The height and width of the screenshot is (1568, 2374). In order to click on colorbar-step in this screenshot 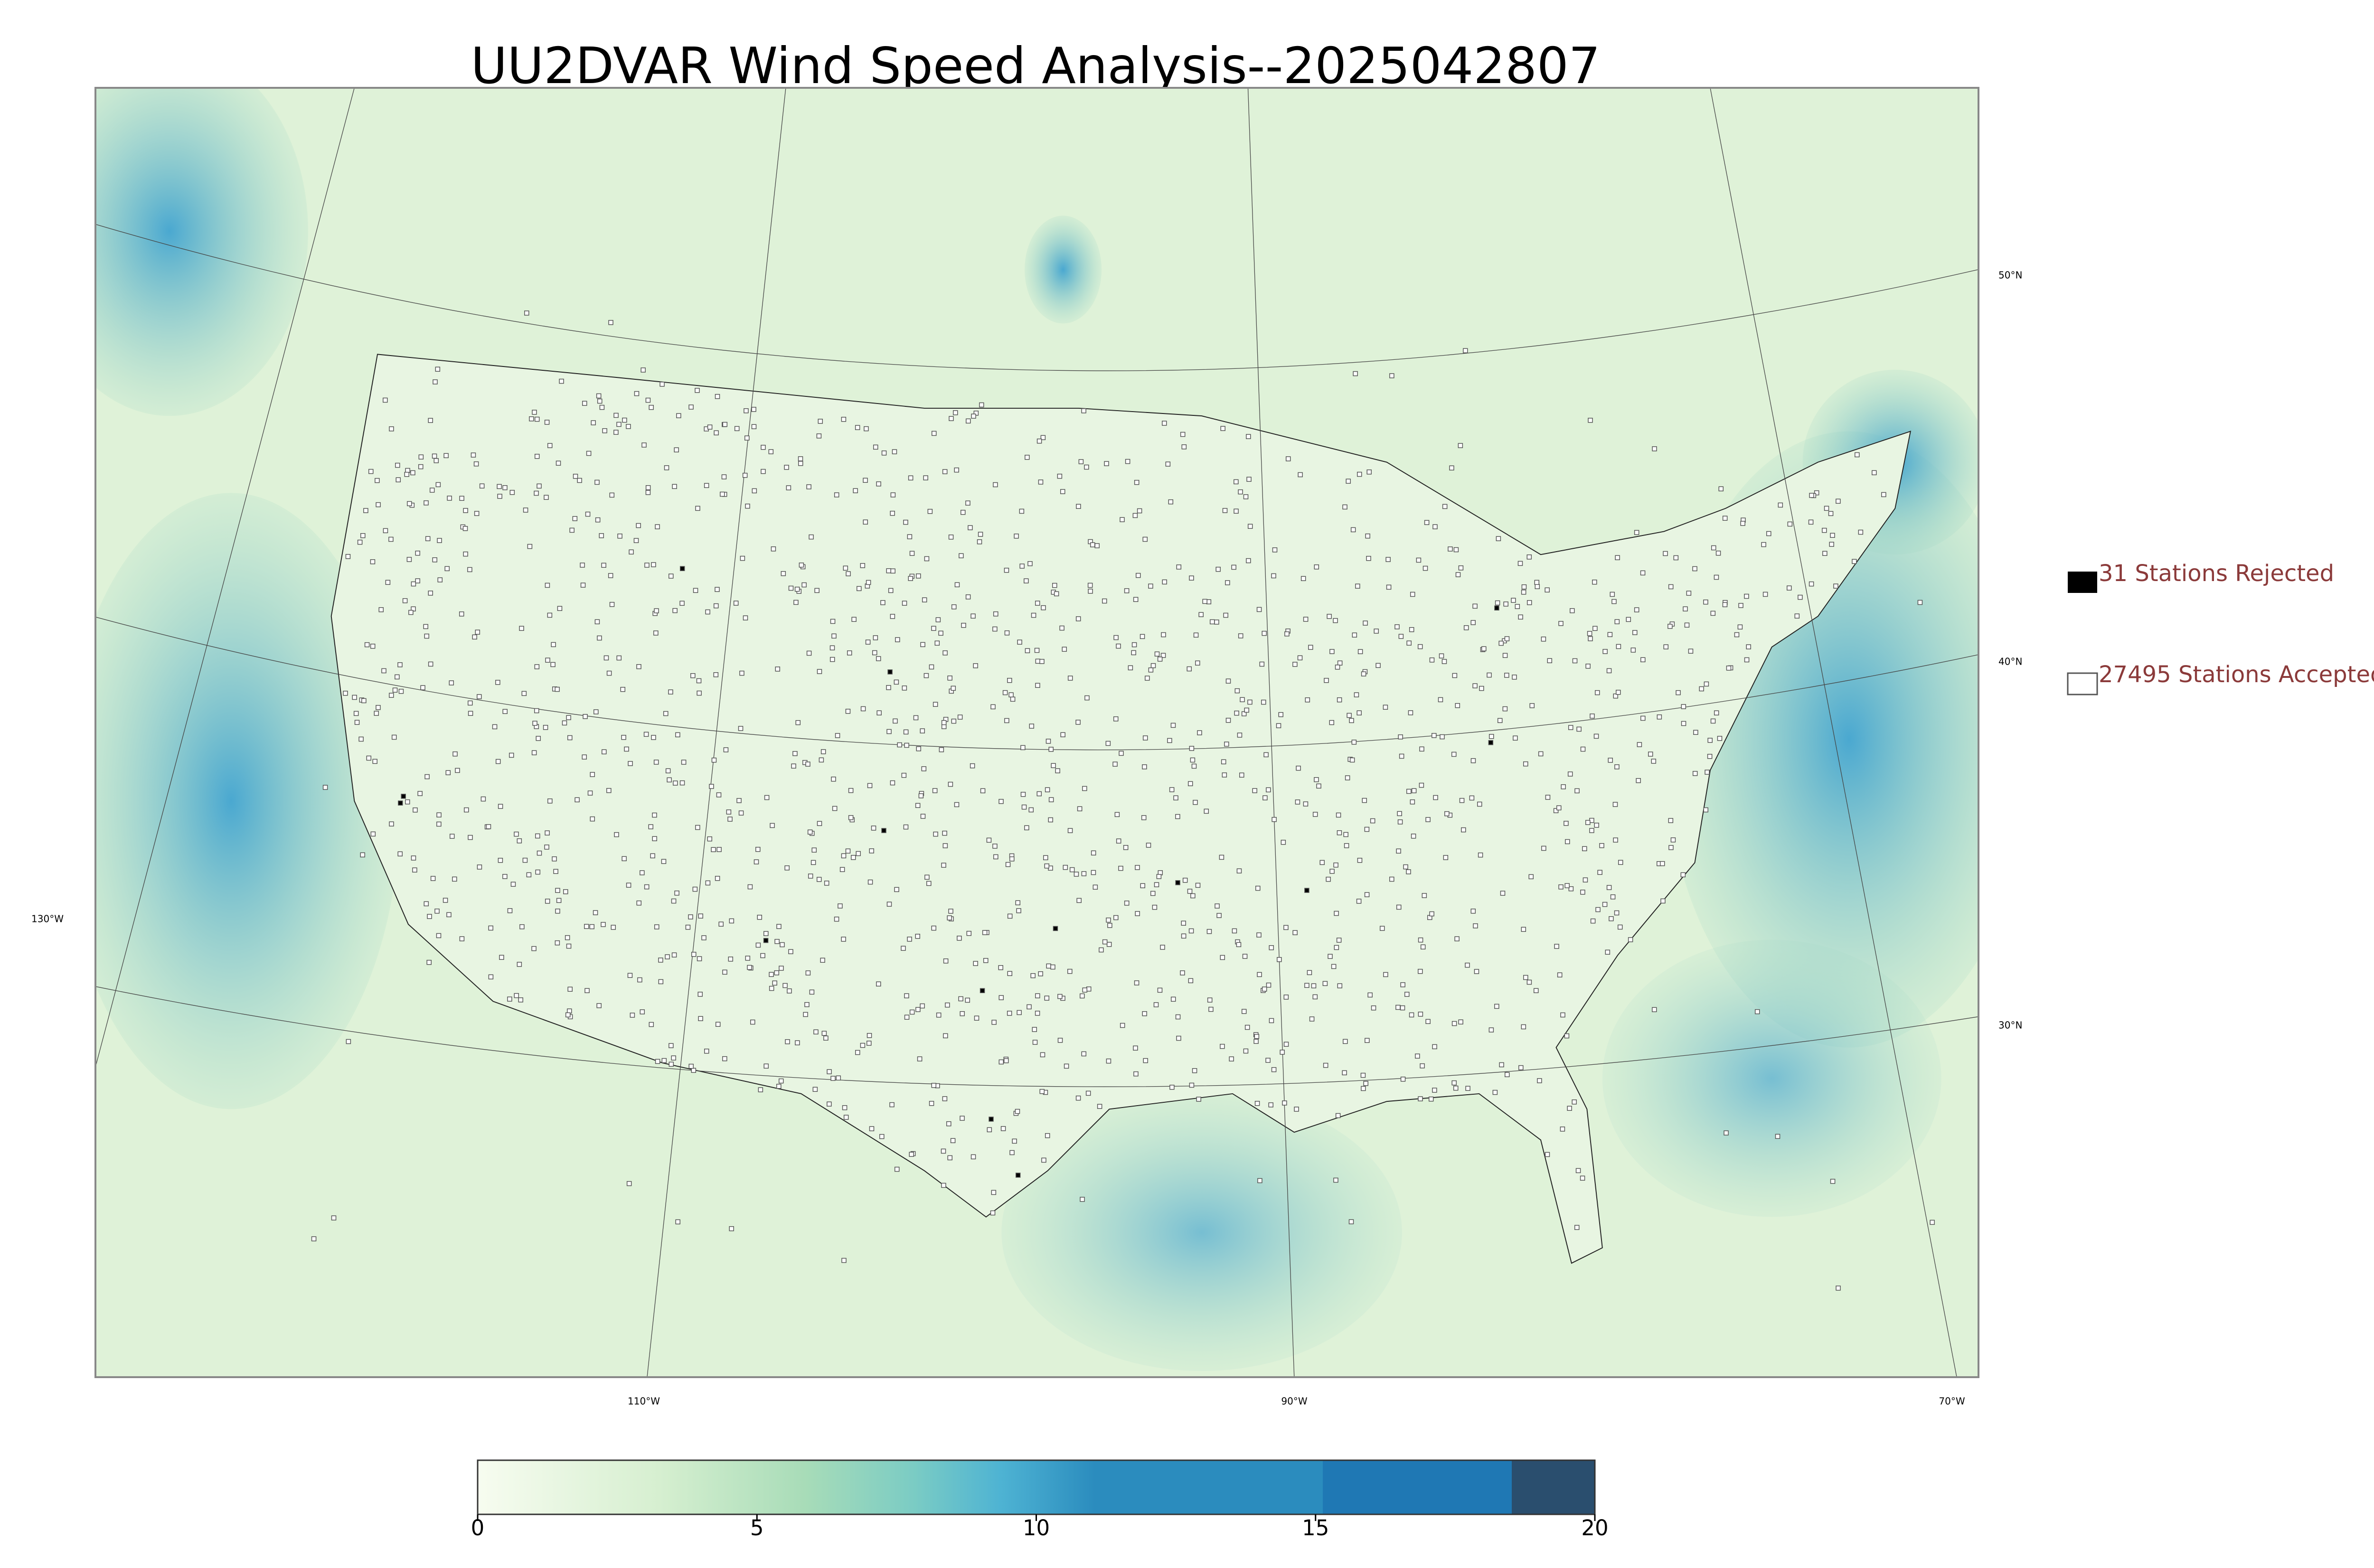, I will do `click(1553, 1487)`.